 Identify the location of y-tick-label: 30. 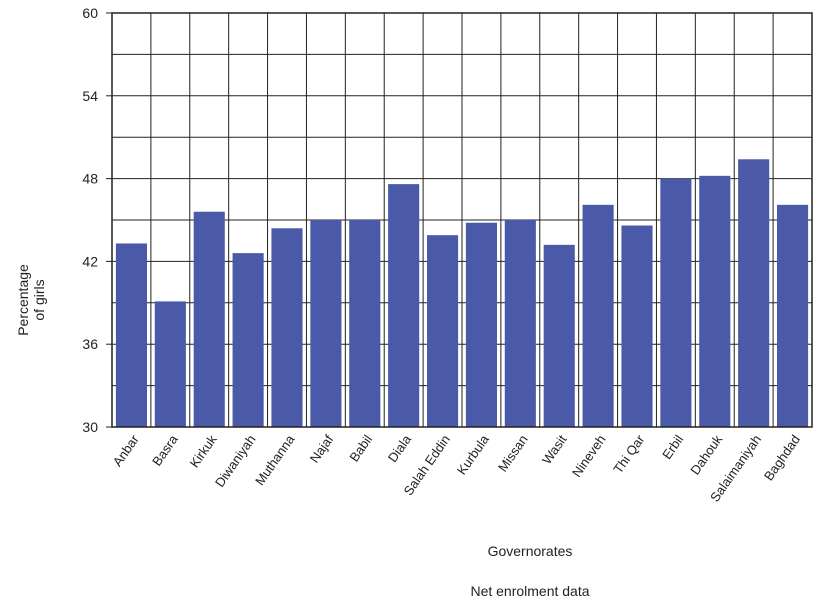
(90, 427).